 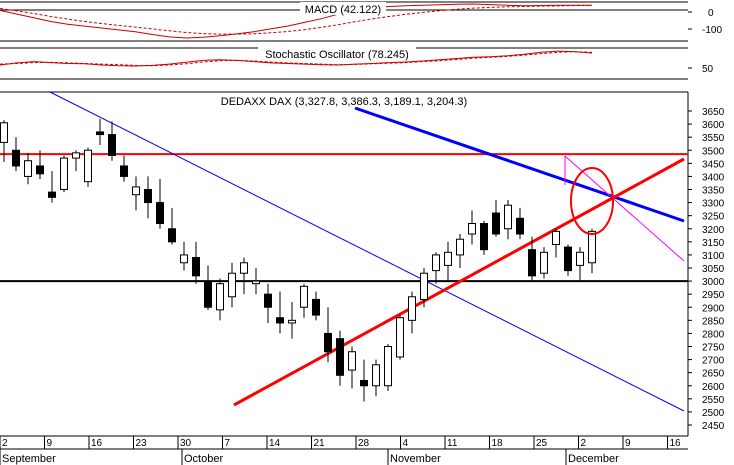 I want to click on price-tick-label-2450: 2450, so click(x=713, y=426).